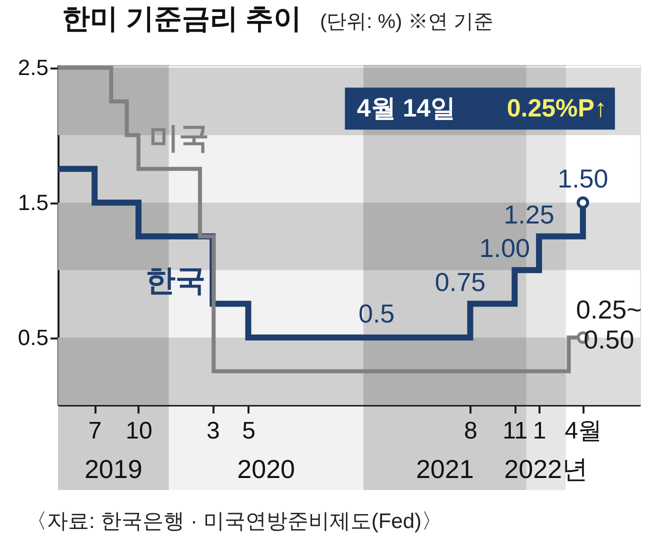 The image size is (649, 537). Describe the element at coordinates (266, 469) in the screenshot. I see `band-label: 2020` at that location.